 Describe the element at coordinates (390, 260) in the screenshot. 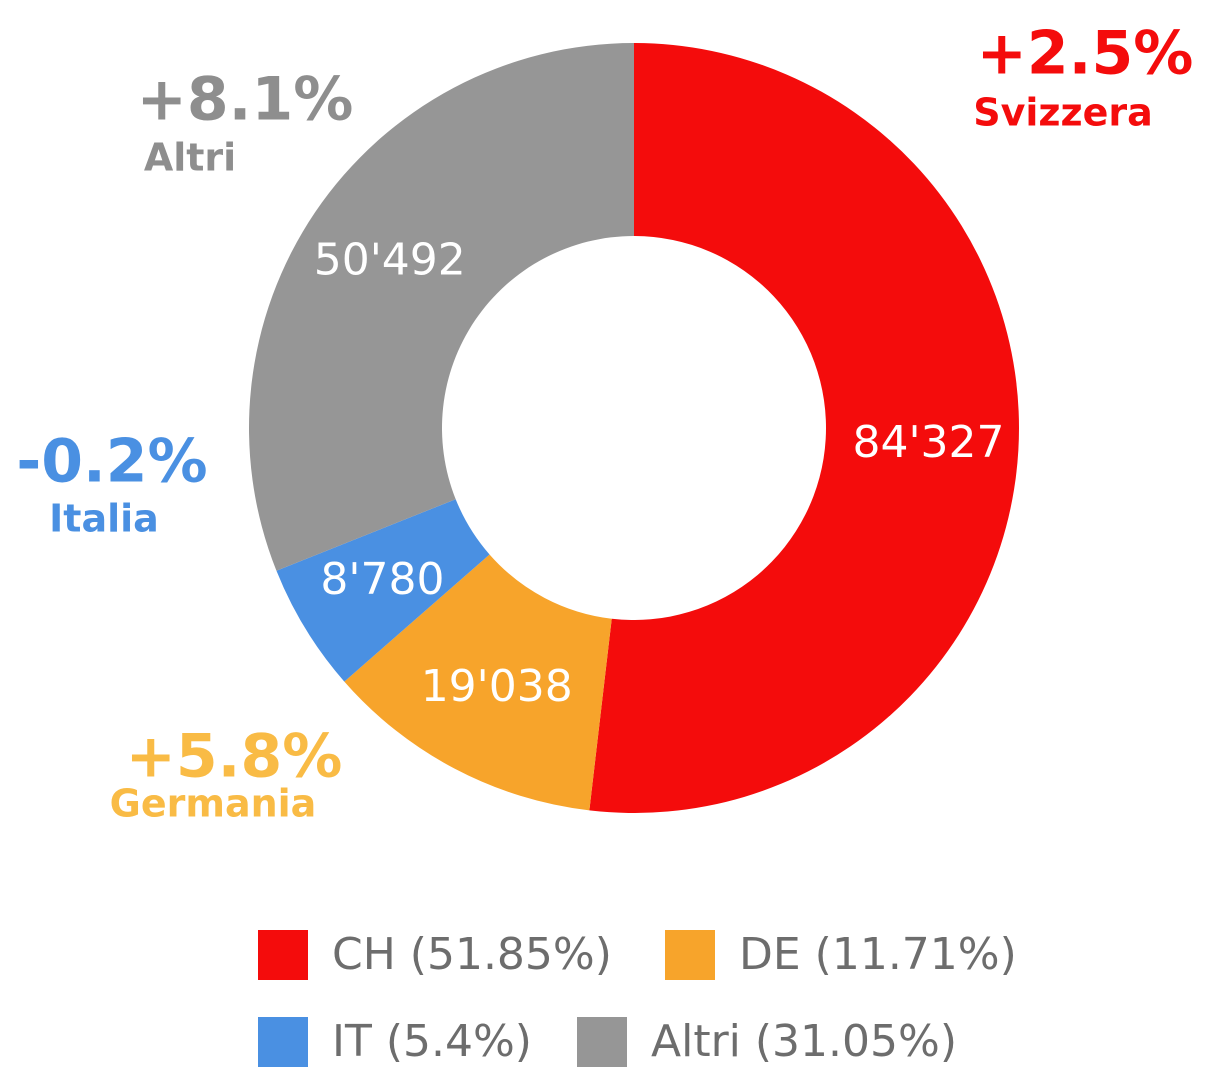

I see `value-label: 50'492` at that location.